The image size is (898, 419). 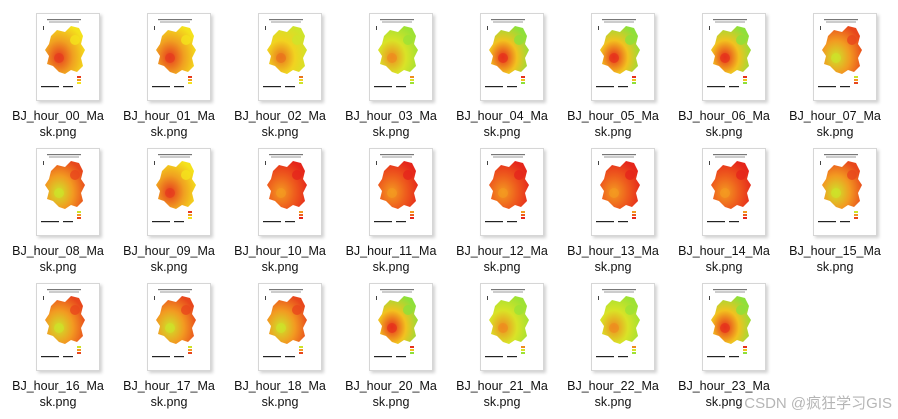 What do you see at coordinates (502, 124) in the screenshot?
I see `file-name: BJ_hour_04_Ma sk.png` at bounding box center [502, 124].